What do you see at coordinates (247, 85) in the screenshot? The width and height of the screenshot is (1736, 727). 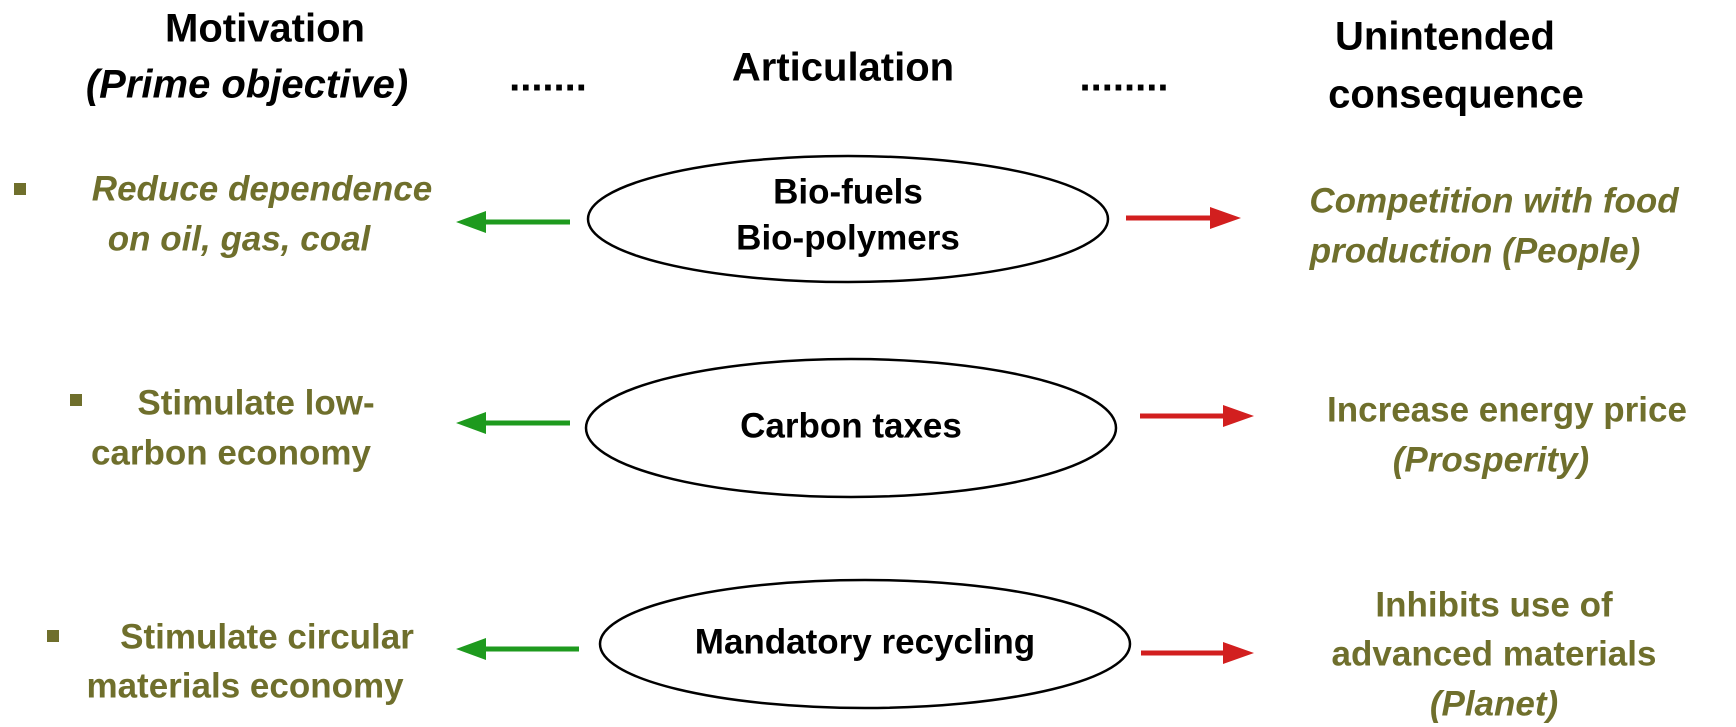 I see `header-motivation-sub: (Prime objective)` at bounding box center [247, 85].